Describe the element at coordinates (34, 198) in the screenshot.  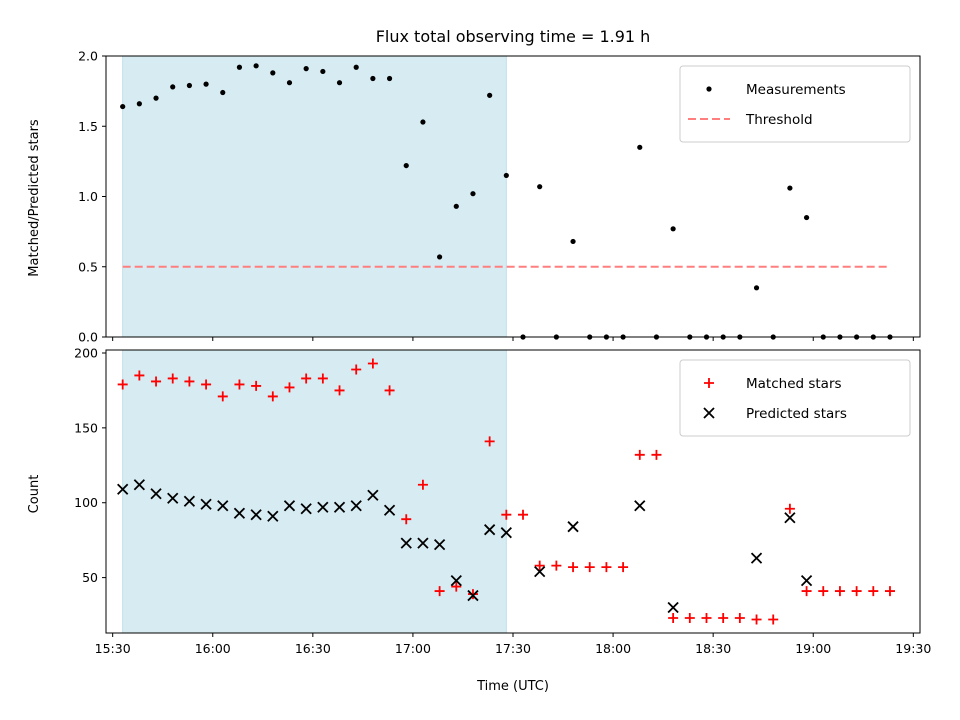
I see `top-y-axis-label: Matched/Predicted stars` at that location.